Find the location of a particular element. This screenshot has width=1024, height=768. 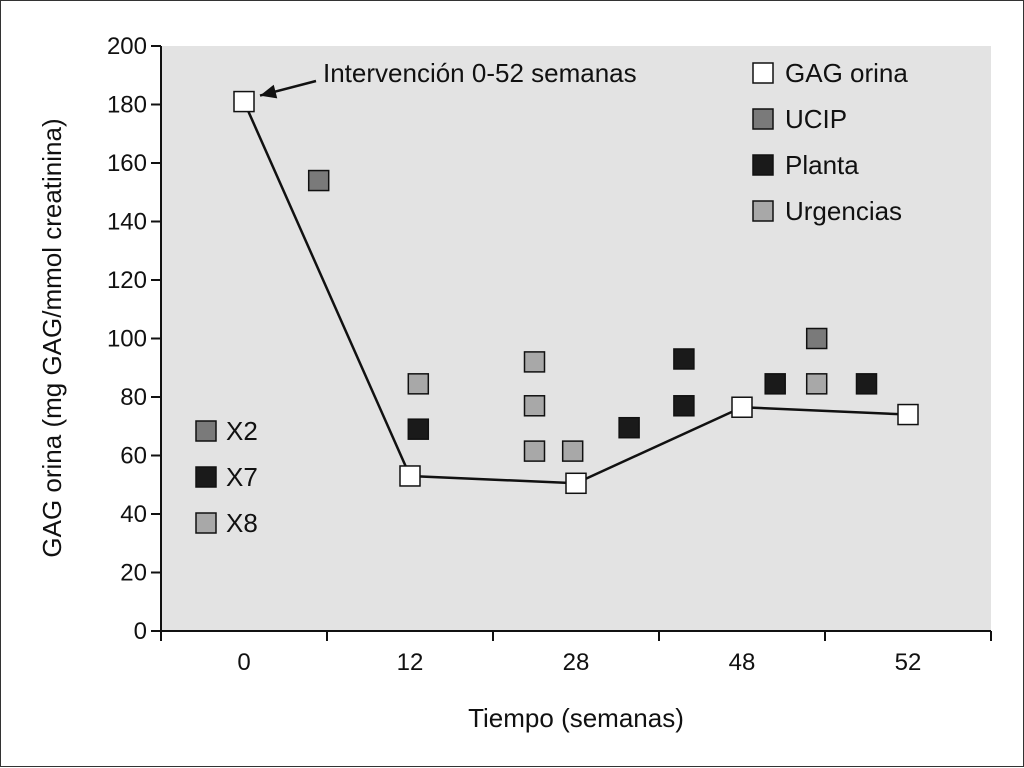

y-tick-label: 100 is located at coordinates (127, 339).